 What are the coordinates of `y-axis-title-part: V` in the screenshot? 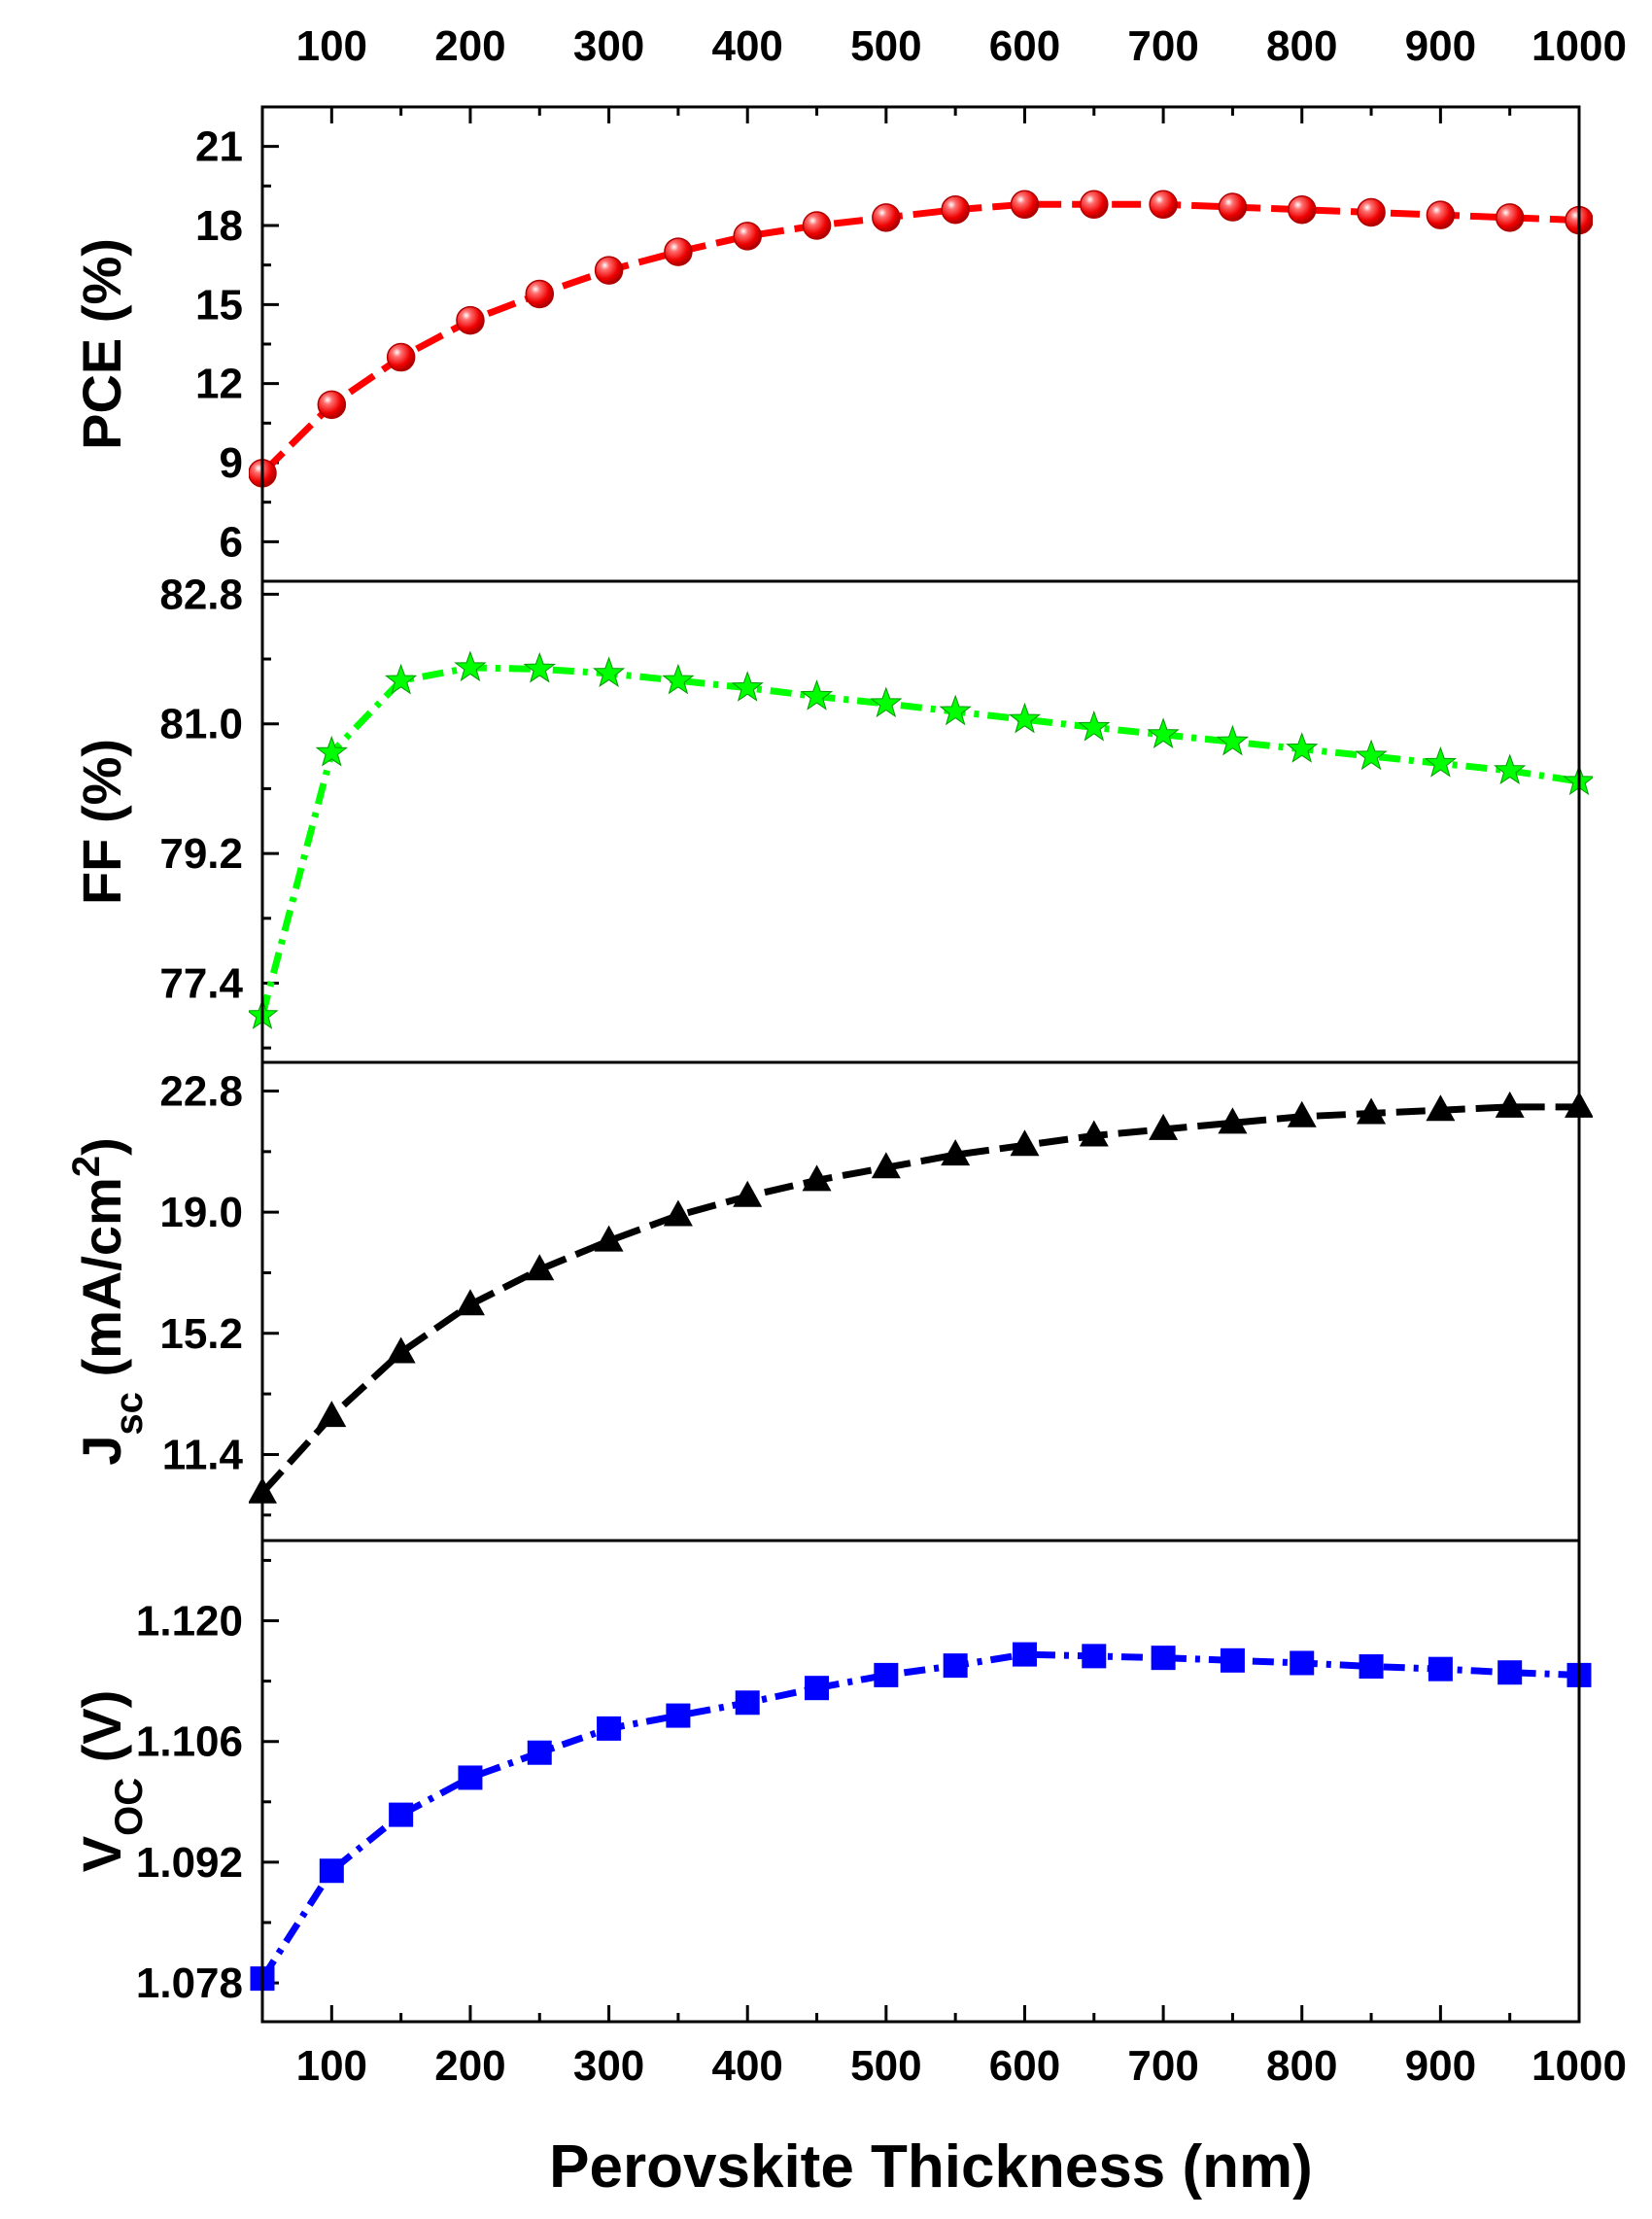 It's located at (102, 1854).